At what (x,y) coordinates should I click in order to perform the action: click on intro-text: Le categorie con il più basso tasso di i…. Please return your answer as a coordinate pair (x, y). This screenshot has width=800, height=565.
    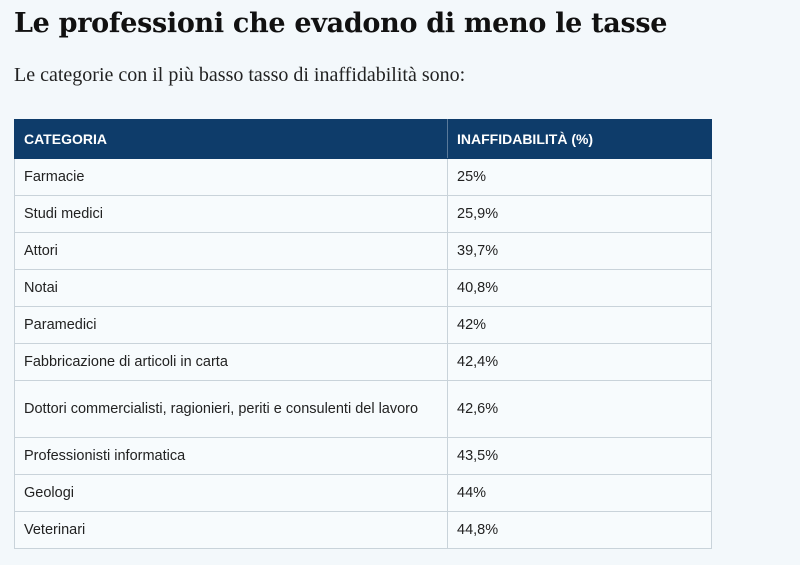
    Looking at the image, I should click on (240, 75).